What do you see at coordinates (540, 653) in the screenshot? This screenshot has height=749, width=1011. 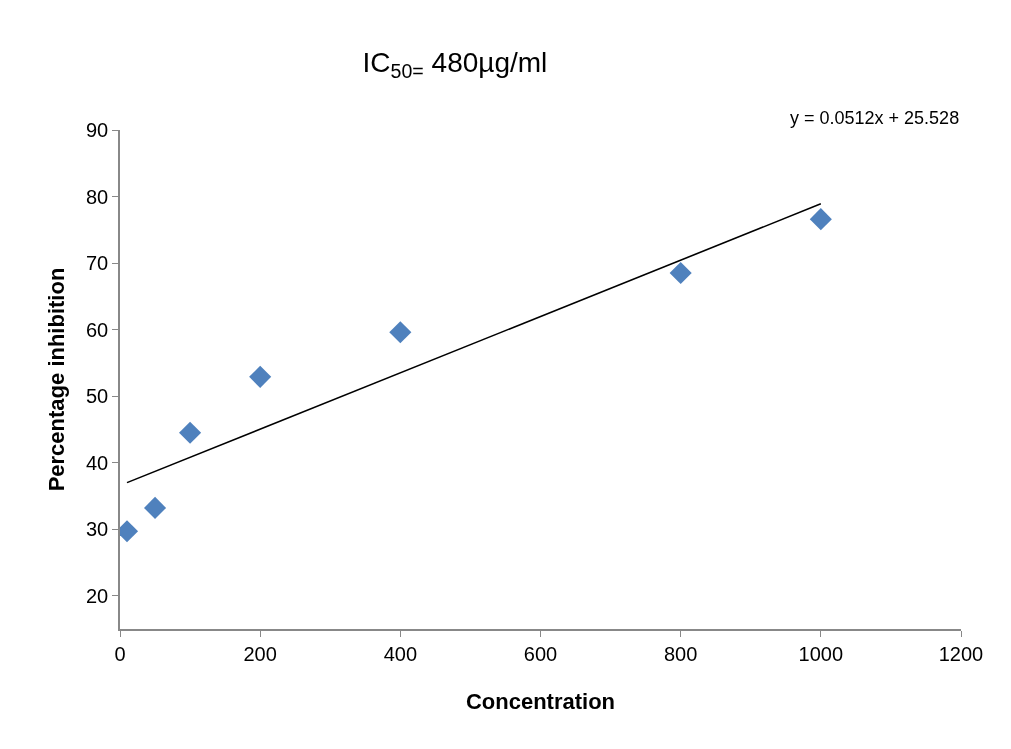 I see `x-tick-label: 600` at bounding box center [540, 653].